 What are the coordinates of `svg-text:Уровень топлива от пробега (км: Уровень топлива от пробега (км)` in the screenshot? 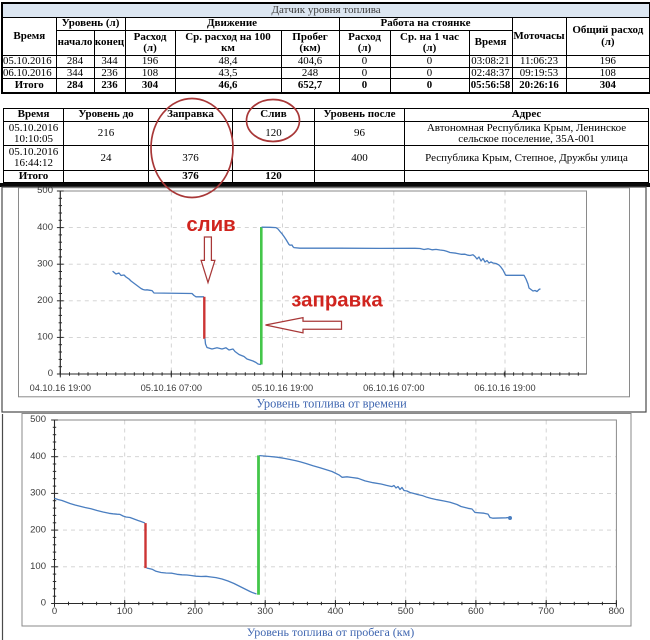 It's located at (330, 632).